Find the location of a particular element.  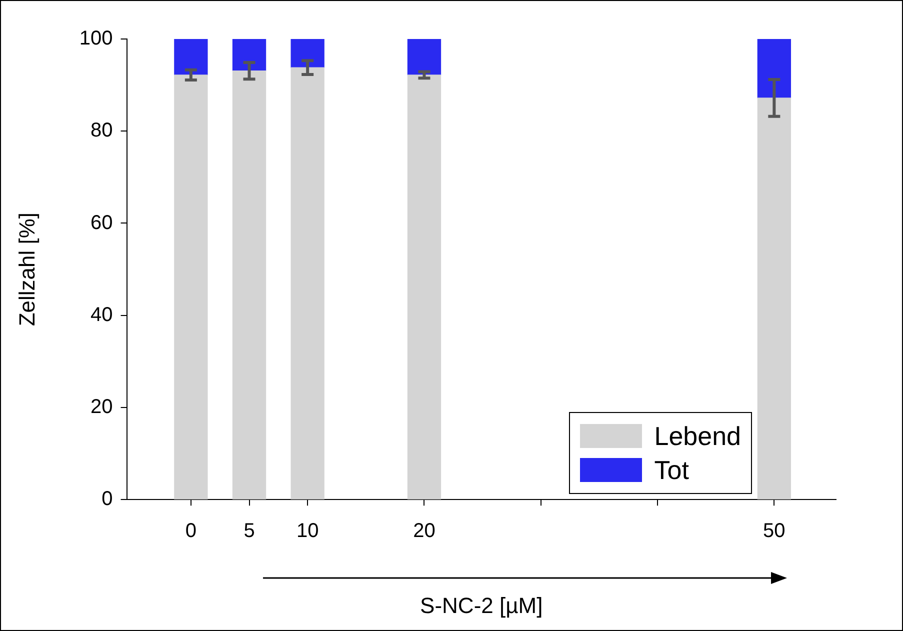

x-tick-label: 50 is located at coordinates (774, 531).